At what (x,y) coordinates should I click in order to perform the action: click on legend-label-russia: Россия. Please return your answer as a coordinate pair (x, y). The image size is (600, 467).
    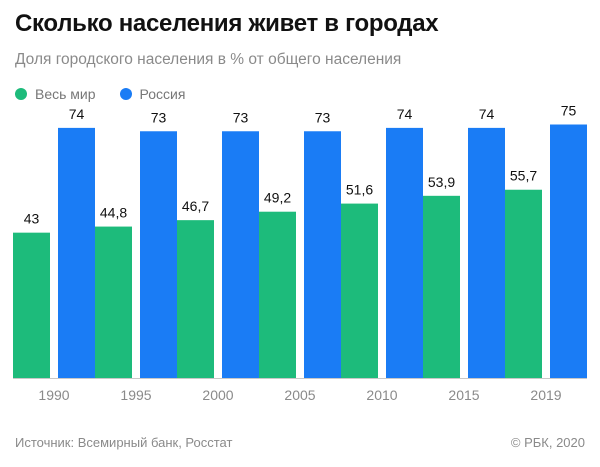
    Looking at the image, I should click on (162, 94).